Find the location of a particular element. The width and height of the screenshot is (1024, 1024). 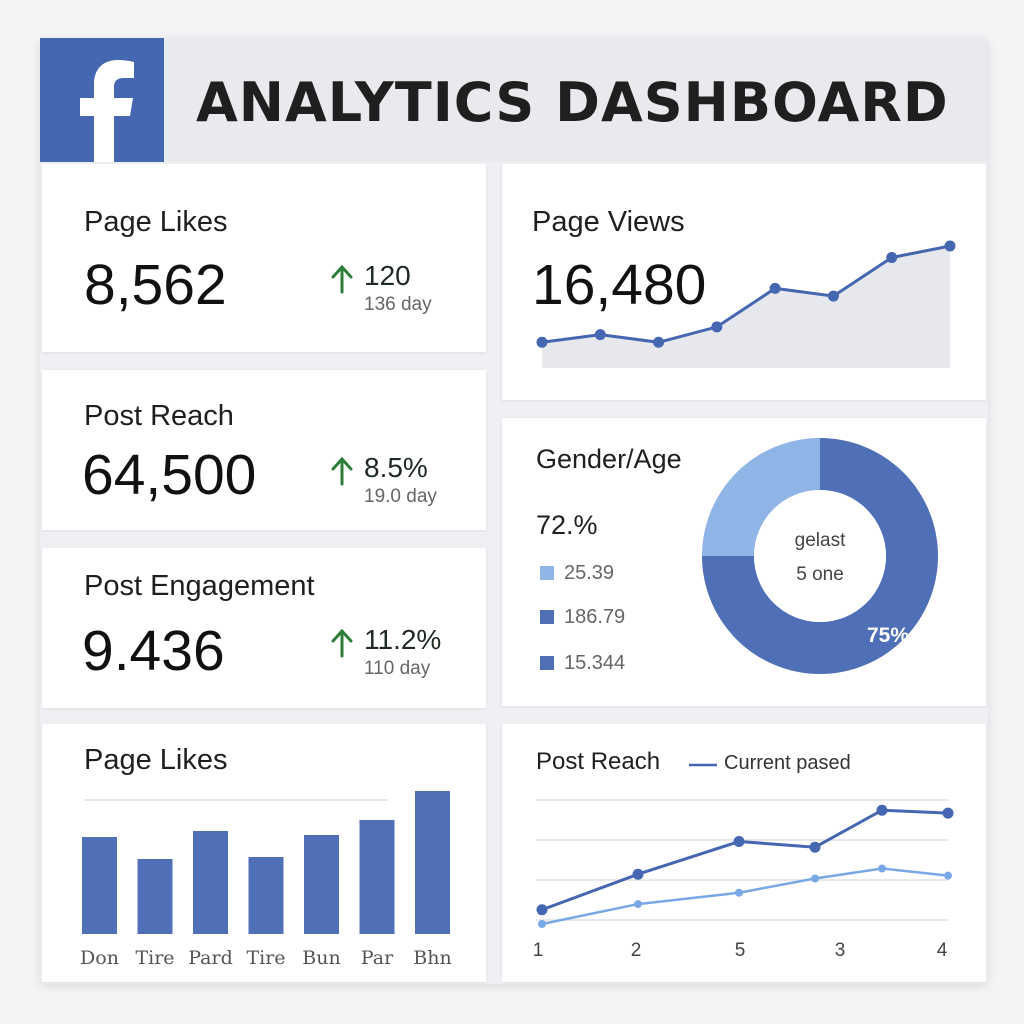

x-tick-label: 1 is located at coordinates (538, 950).